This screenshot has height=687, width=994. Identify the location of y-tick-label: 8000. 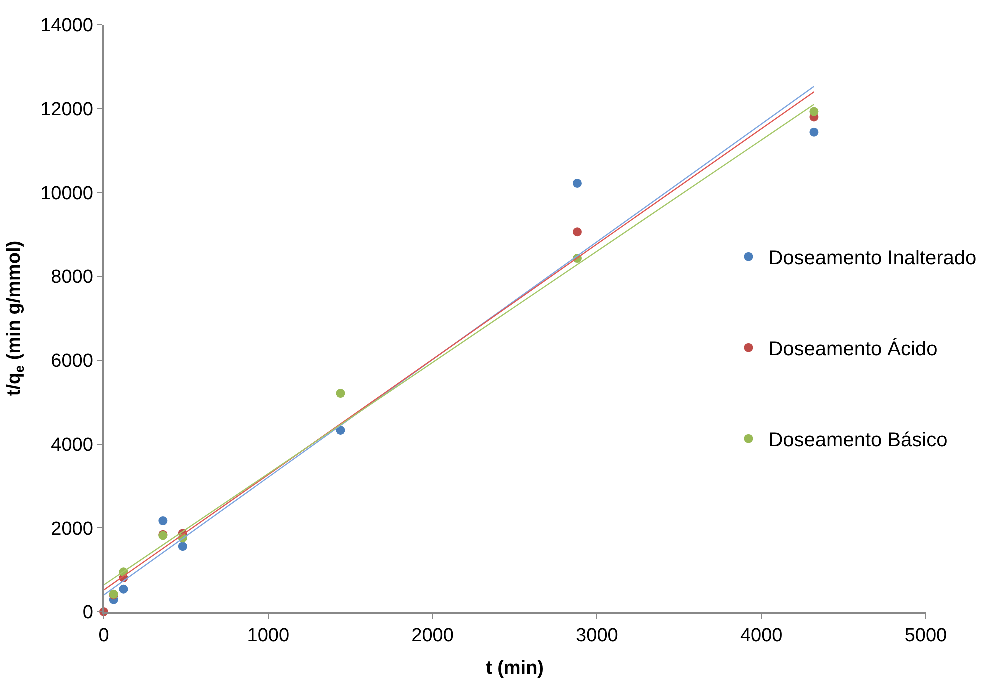
(72, 277).